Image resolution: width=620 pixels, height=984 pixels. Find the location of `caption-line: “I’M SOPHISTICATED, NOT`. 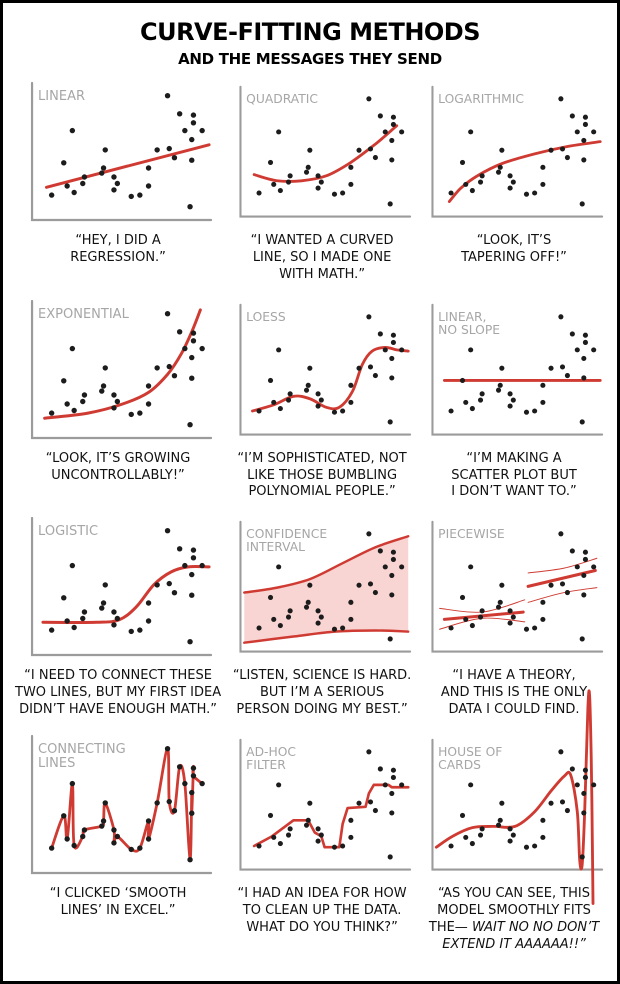

caption-line: “I’M SOPHISTICATED, NOT is located at coordinates (322, 458).